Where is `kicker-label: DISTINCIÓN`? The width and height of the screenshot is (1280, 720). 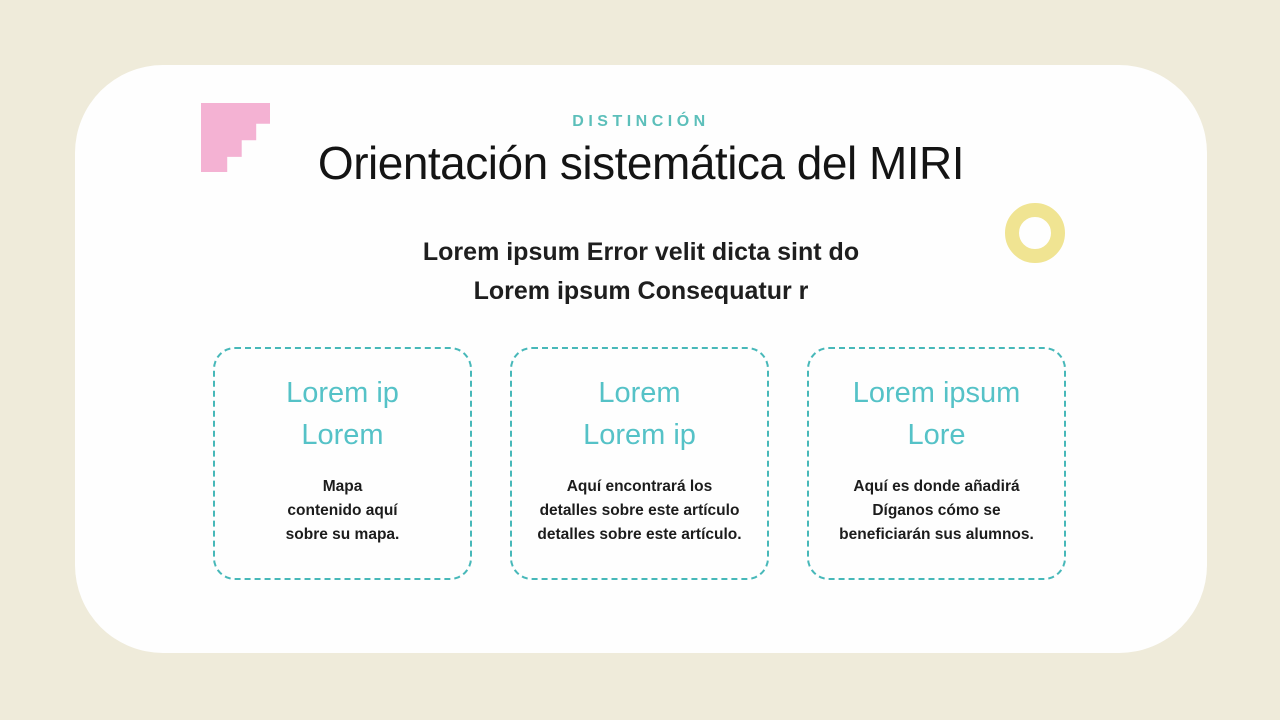
kicker-label: DISTINCIÓN is located at coordinates (641, 121).